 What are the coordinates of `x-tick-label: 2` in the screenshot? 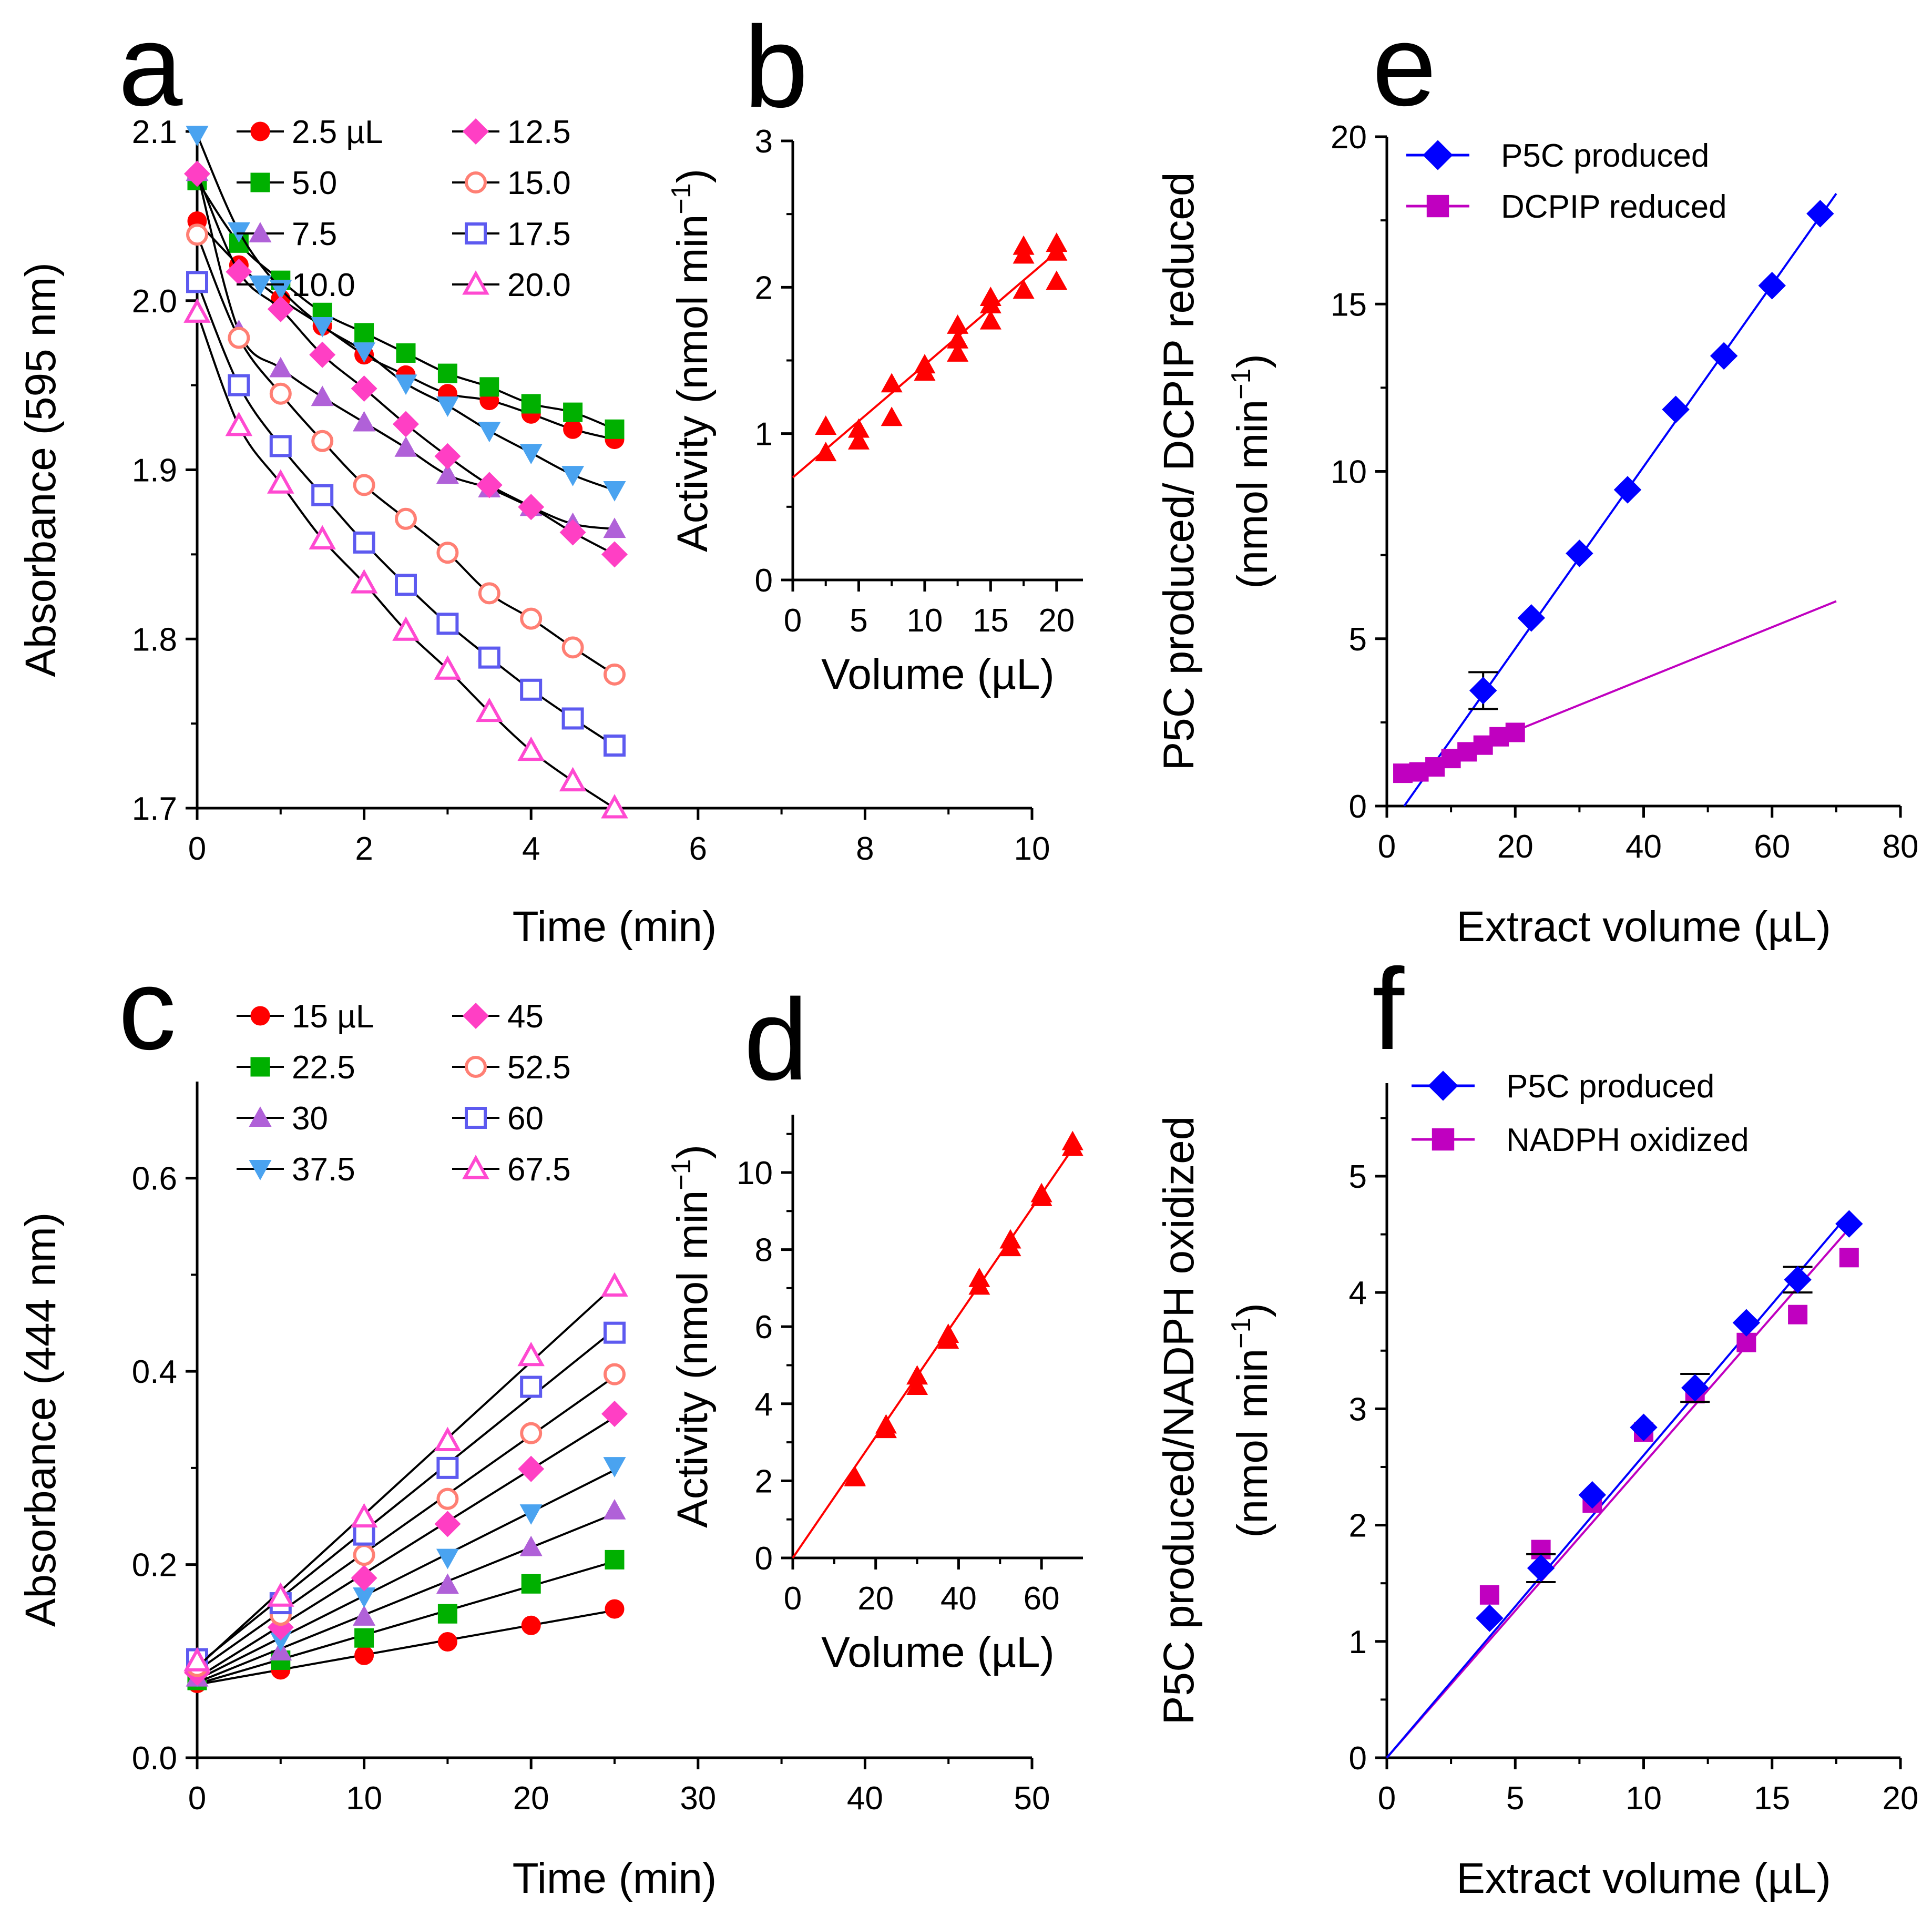 It's located at (364, 849).